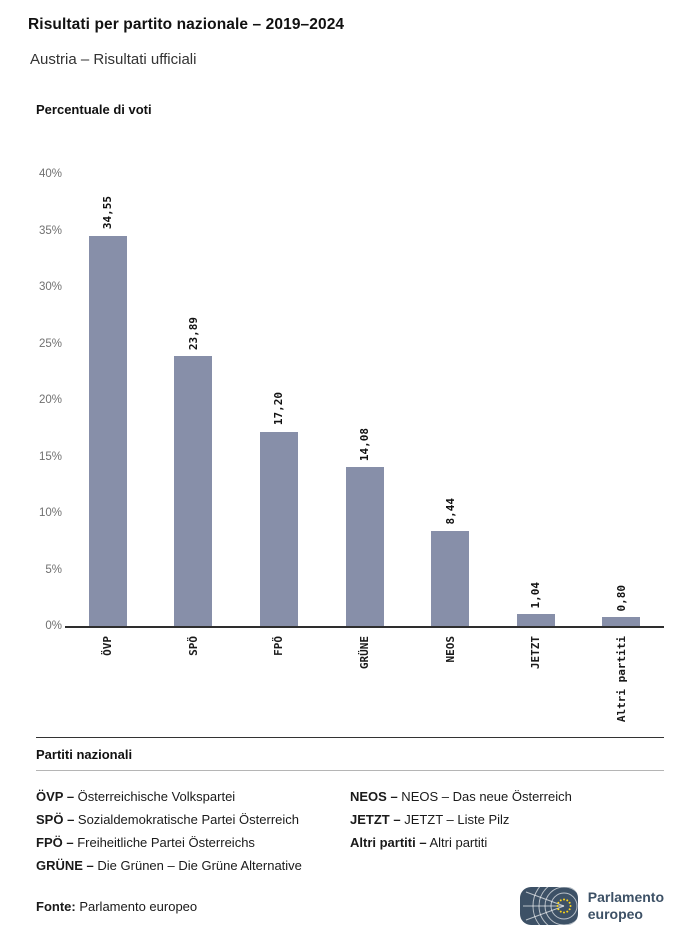 The width and height of the screenshot is (700, 941). I want to click on x-slot: ÖVP, so click(108, 675).